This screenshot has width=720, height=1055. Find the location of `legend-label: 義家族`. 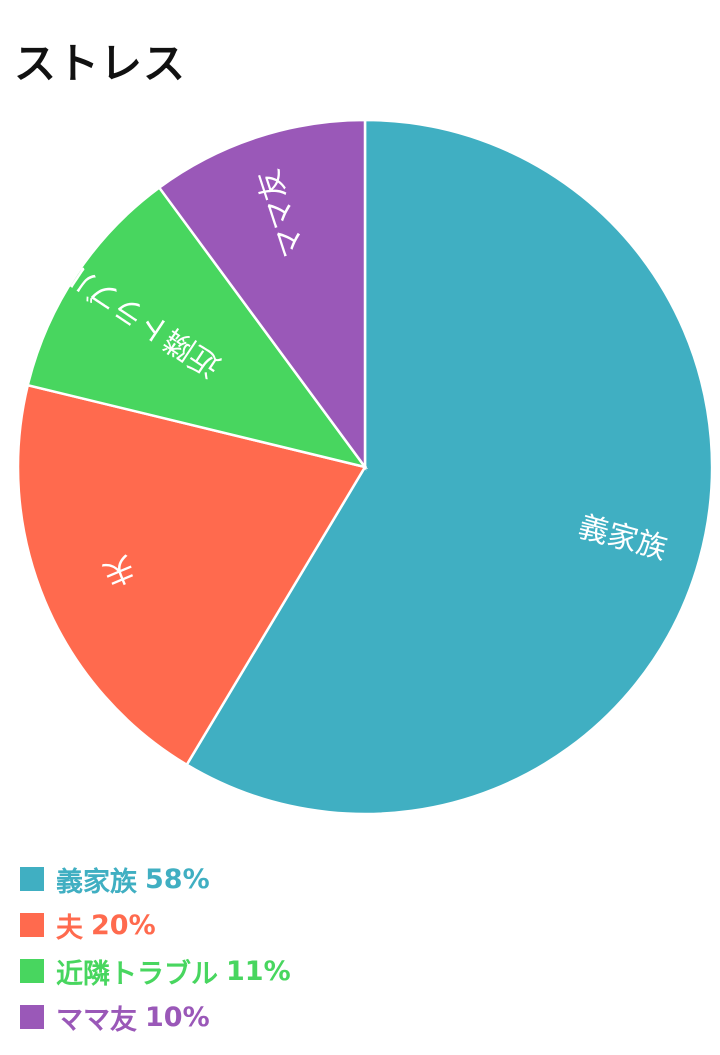

legend-label: 義家族 is located at coordinates (96, 882).